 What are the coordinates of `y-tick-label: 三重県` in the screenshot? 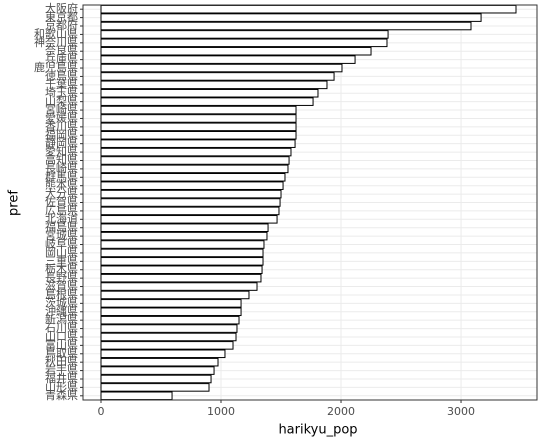 It's located at (61, 260).